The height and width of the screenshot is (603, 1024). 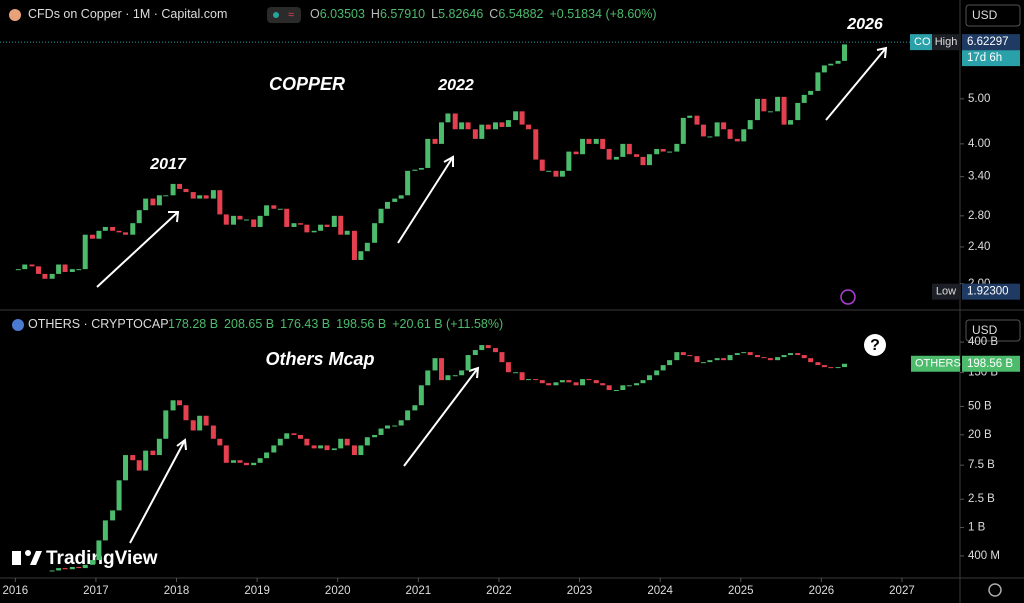 I want to click on copper-icon, so click(x=15, y=15).